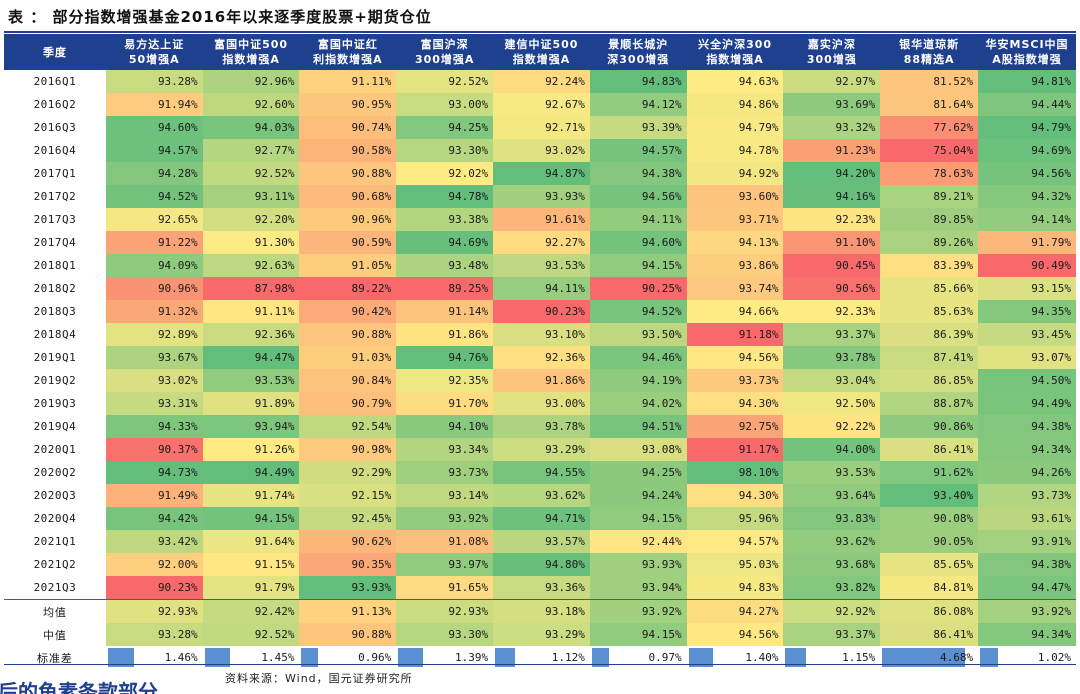  What do you see at coordinates (55, 426) in the screenshot?
I see `quarter-label: 2019Q4` at bounding box center [55, 426].